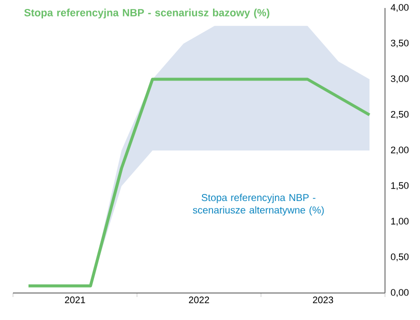 The width and height of the screenshot is (420, 320). What do you see at coordinates (258, 205) in the screenshot?
I see `annotation: Stopa referencyjna NBP - scenariusze alternatywne (%)` at bounding box center [258, 205].